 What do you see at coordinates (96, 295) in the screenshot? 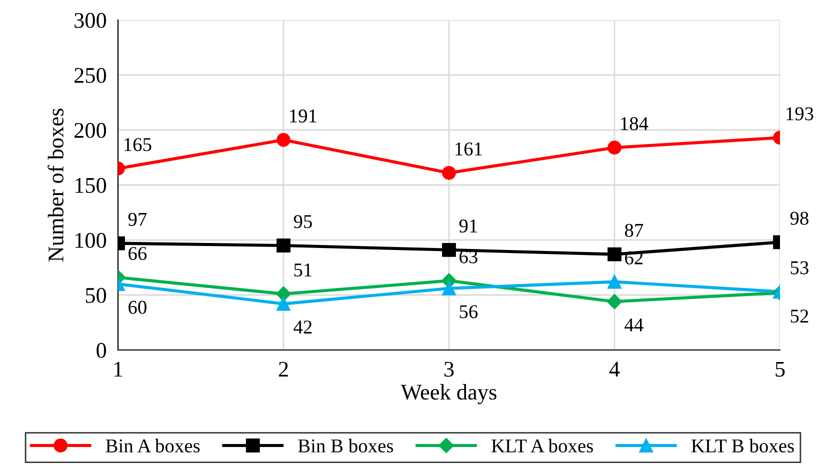
I see `y-tick-label: 50` at bounding box center [96, 295].